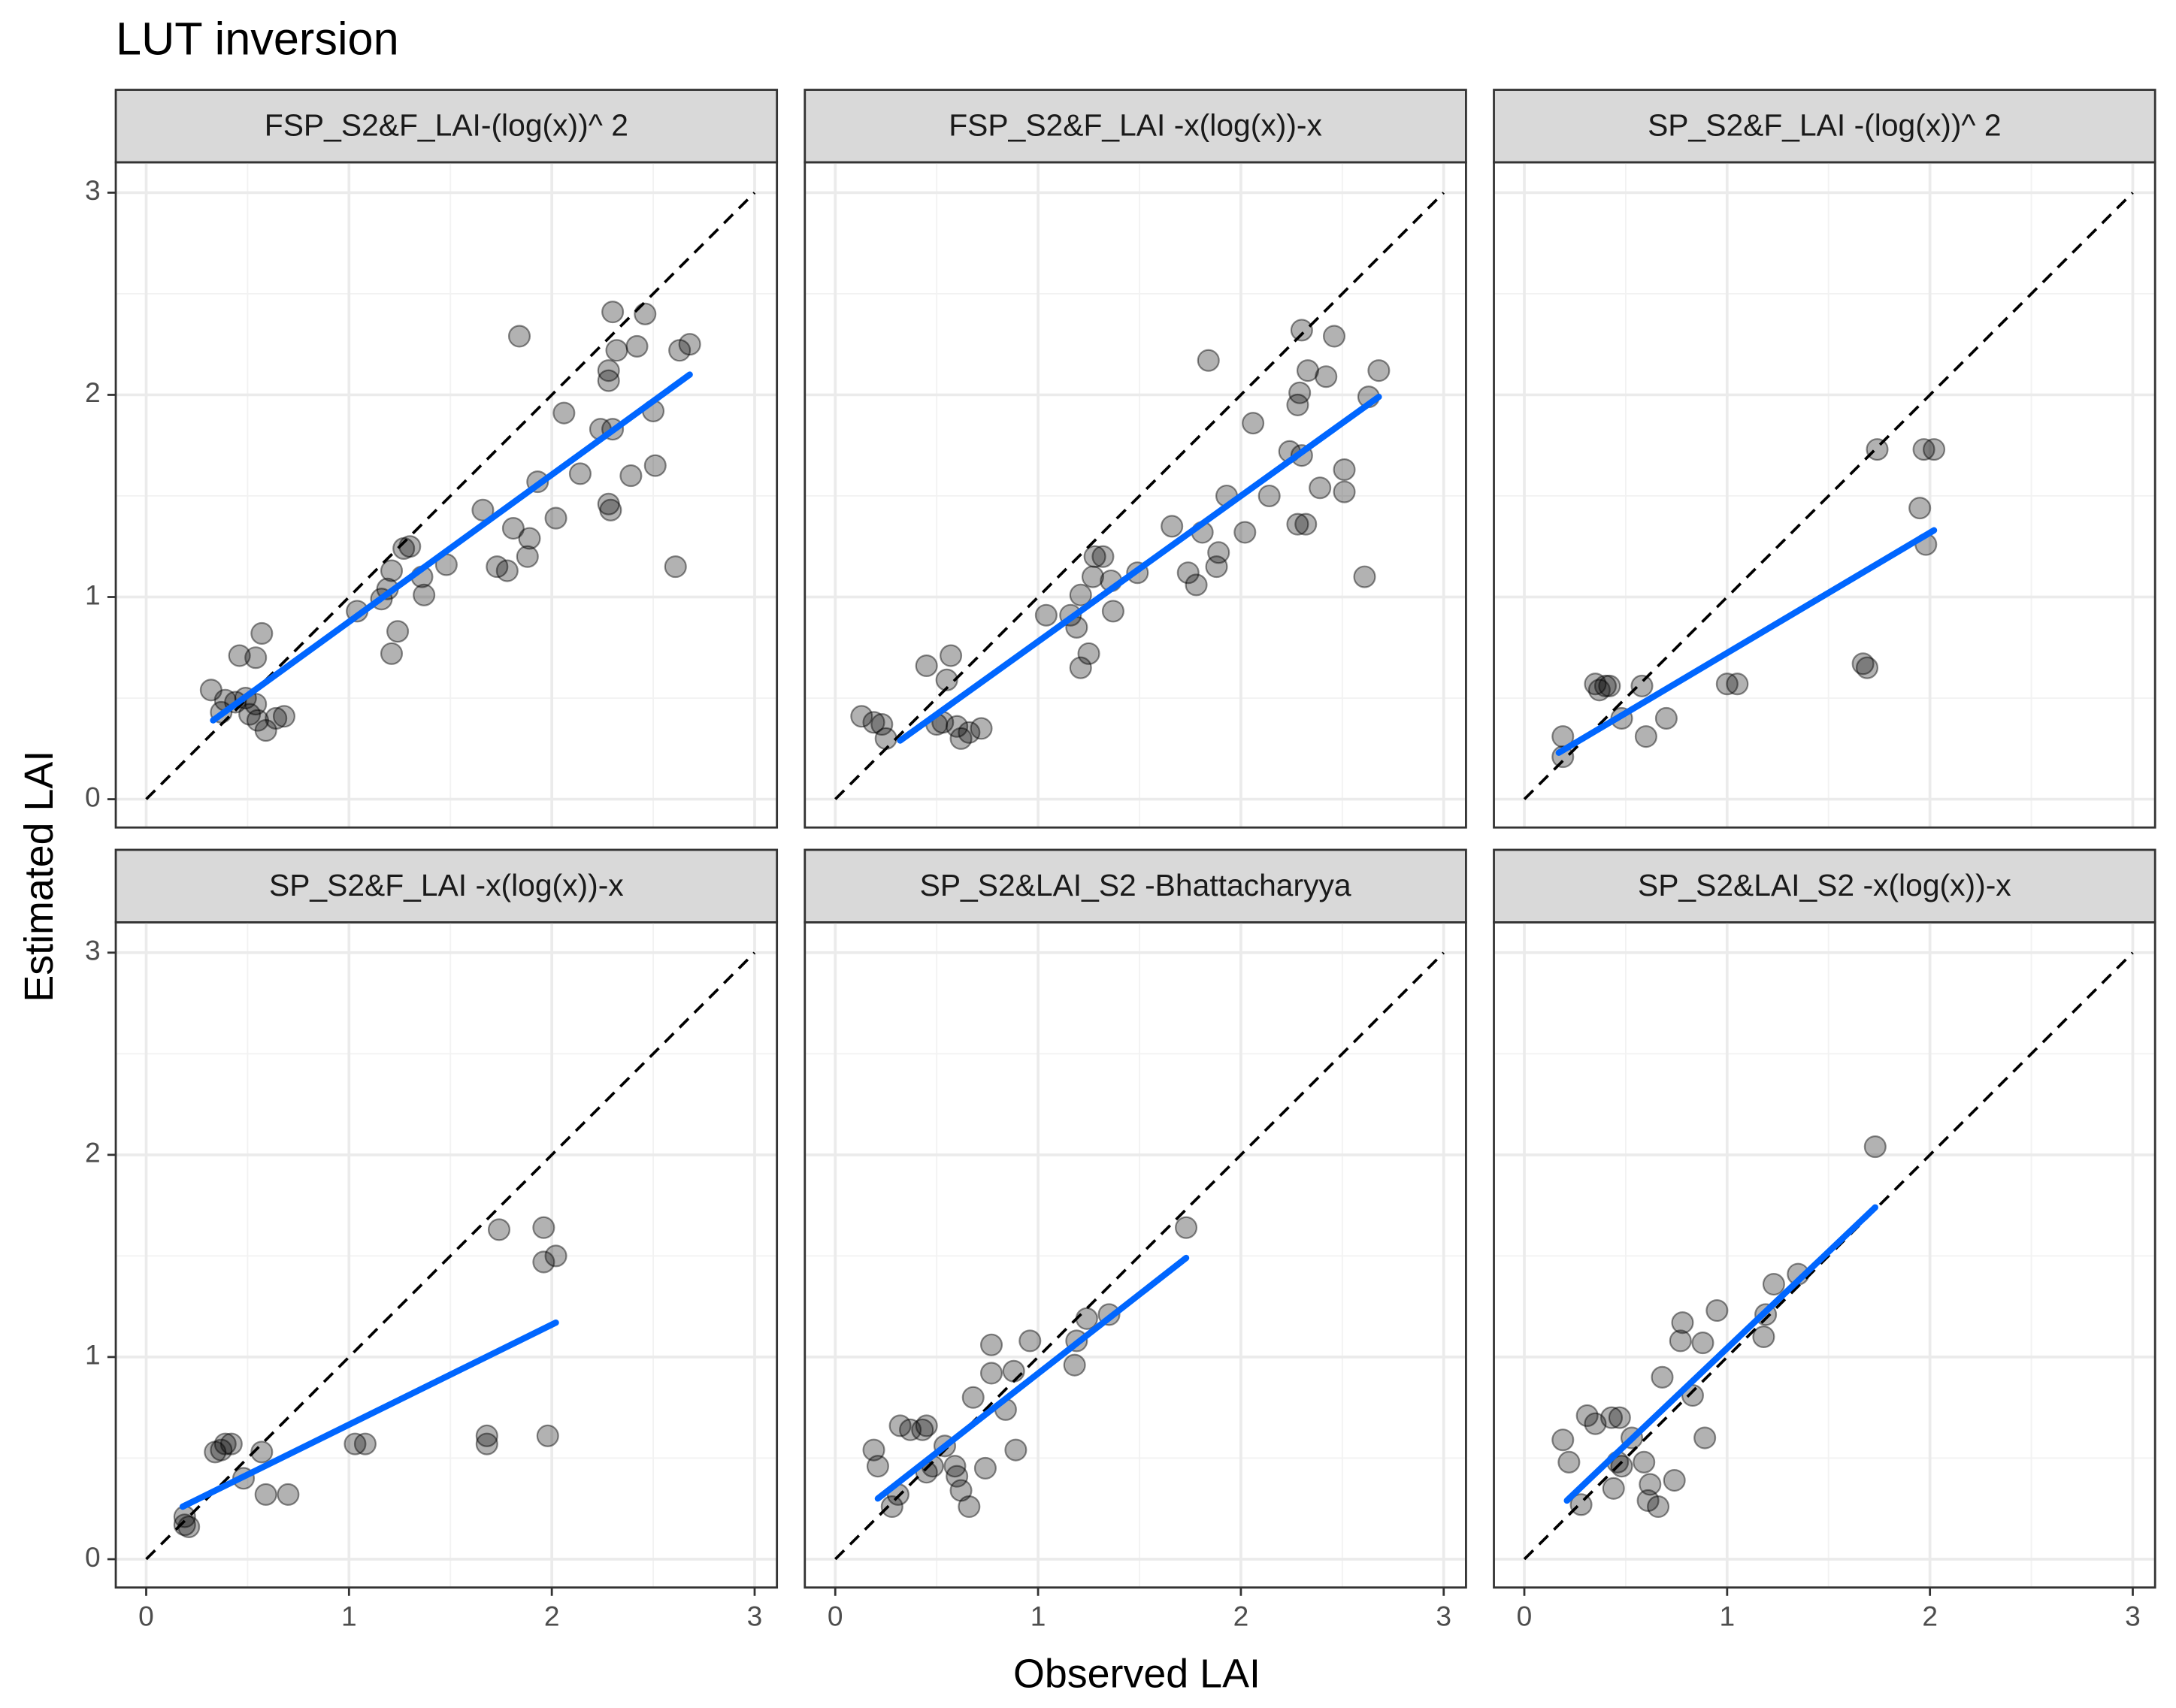  Describe the element at coordinates (1135, 885) in the screenshot. I see `strip-label: SP_S2&LAI_S2 -Bhattacharyya` at that location.